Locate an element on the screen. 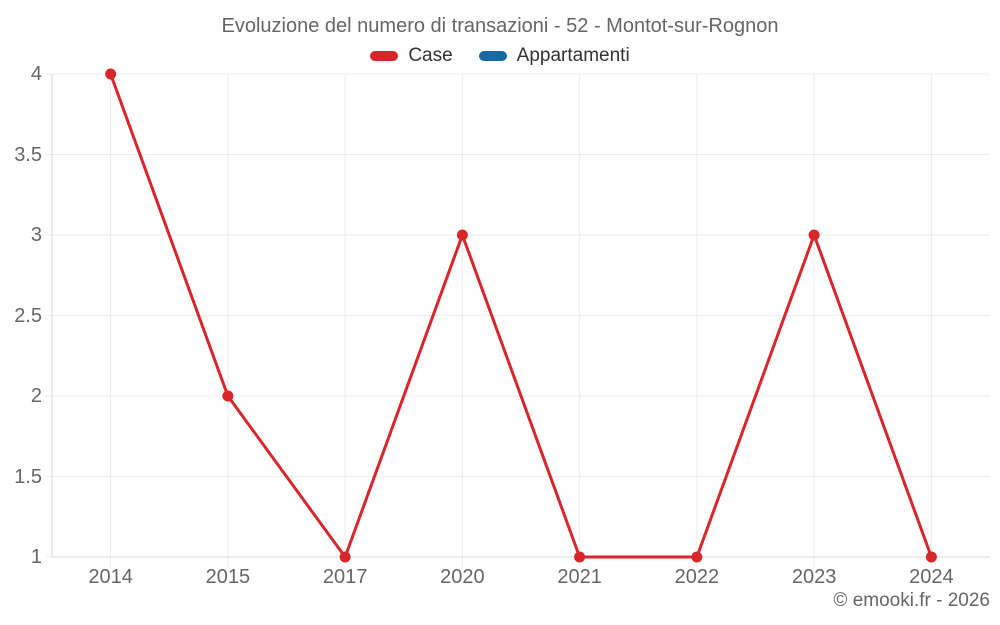 The height and width of the screenshot is (625, 1000). legend-item-case: Case is located at coordinates (411, 56).